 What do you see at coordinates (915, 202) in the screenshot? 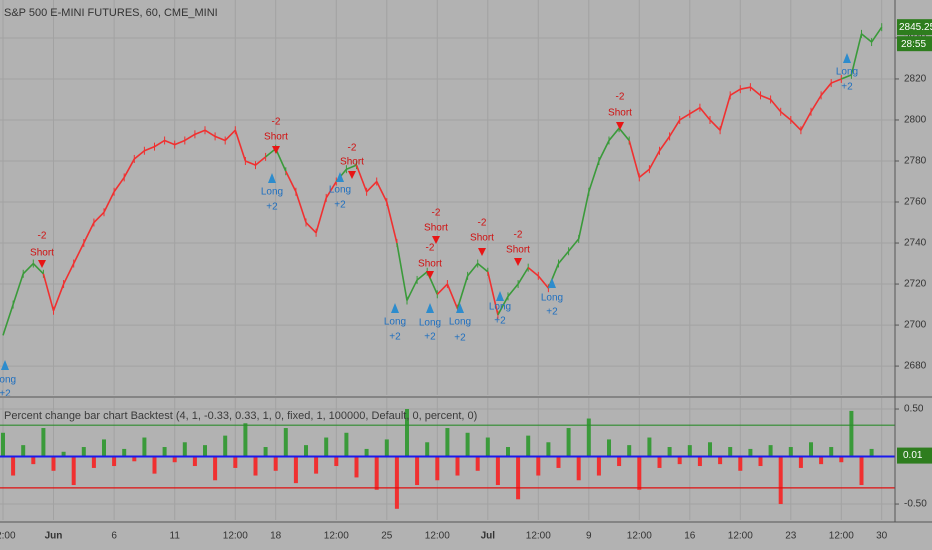
I see `y-tick-label: 2760` at bounding box center [915, 202].